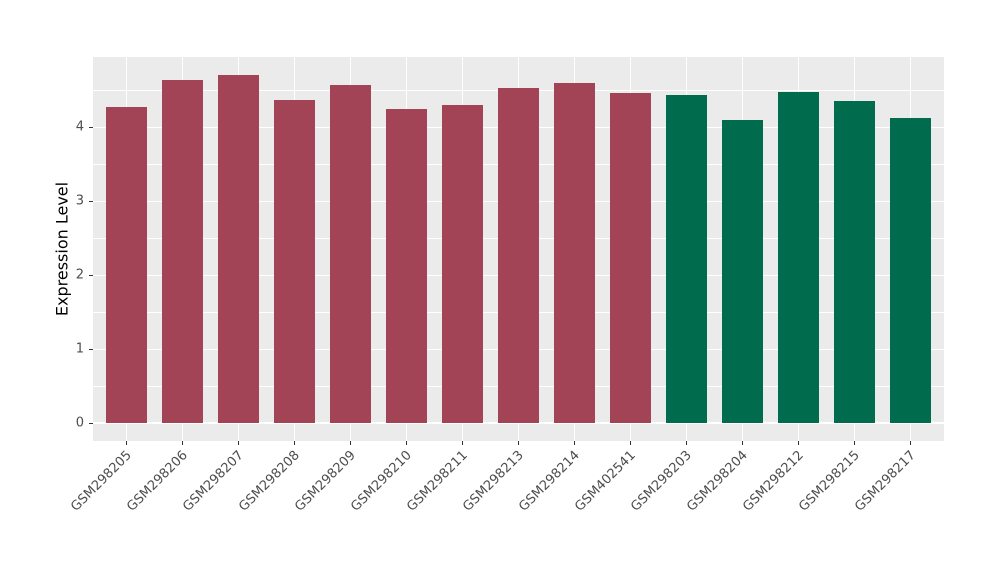  Describe the element at coordinates (79, 275) in the screenshot. I see `y-tick-label: 2` at that location.